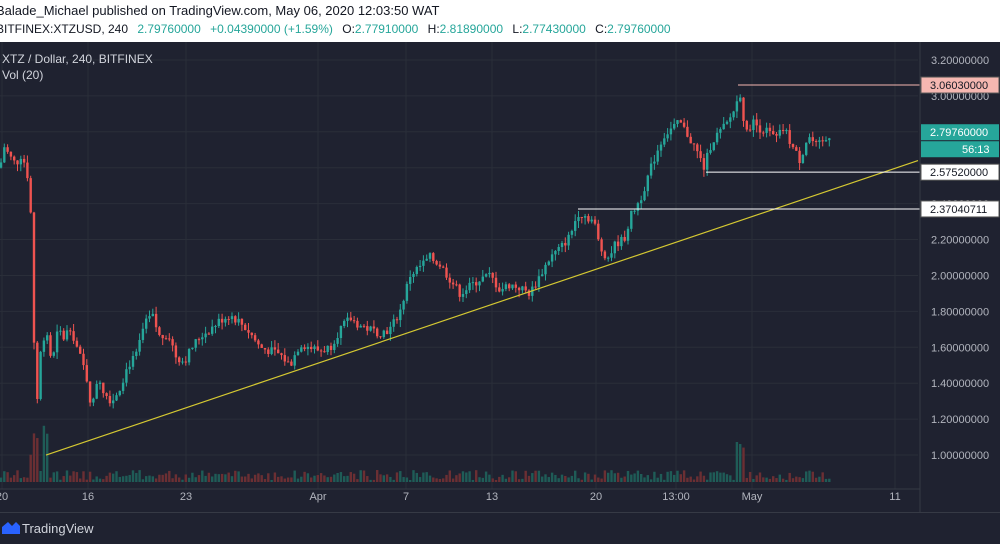 This screenshot has width=1000, height=544. I want to click on y-tick-label: 1.80000000, so click(960, 312).